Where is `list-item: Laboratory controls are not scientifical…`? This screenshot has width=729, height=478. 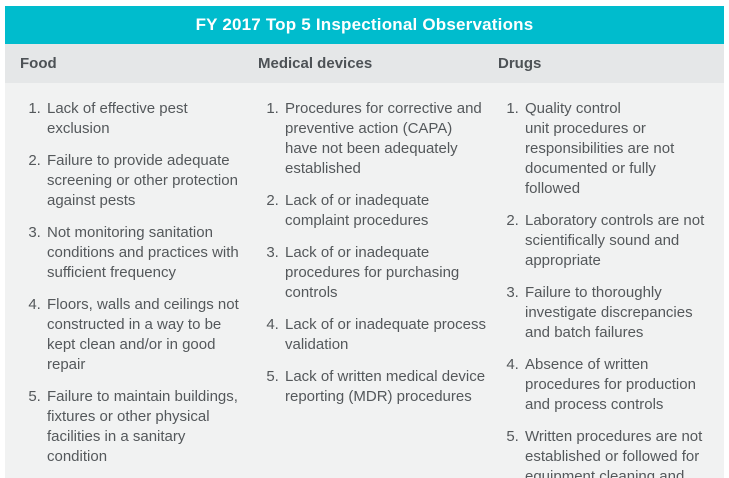
list-item: Laboratory controls are not scientifical… is located at coordinates (618, 241).